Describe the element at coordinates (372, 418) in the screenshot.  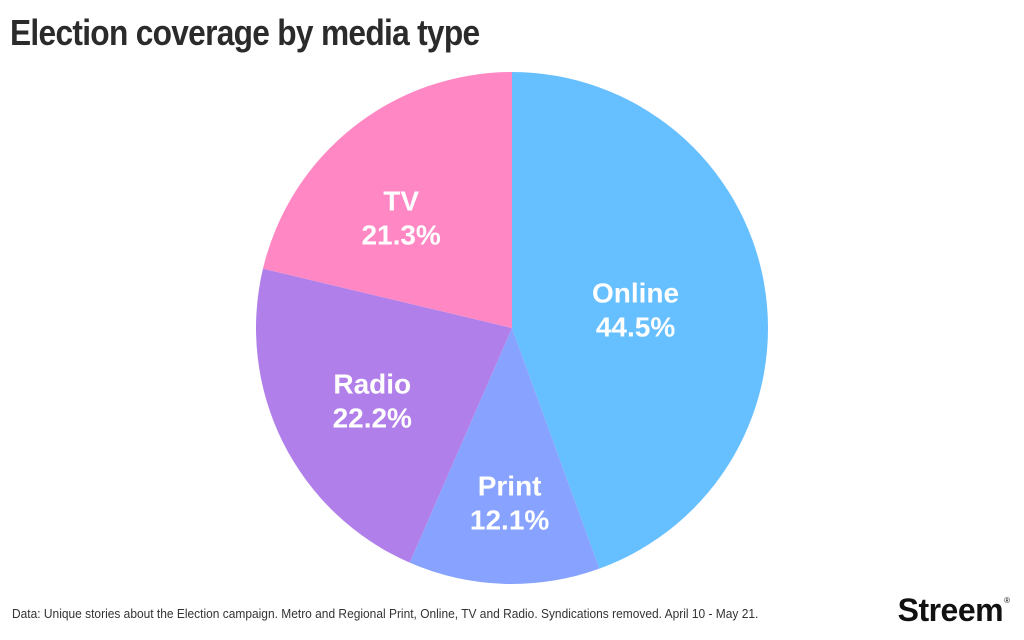
I see `slice-value-label: 22.2%` at that location.